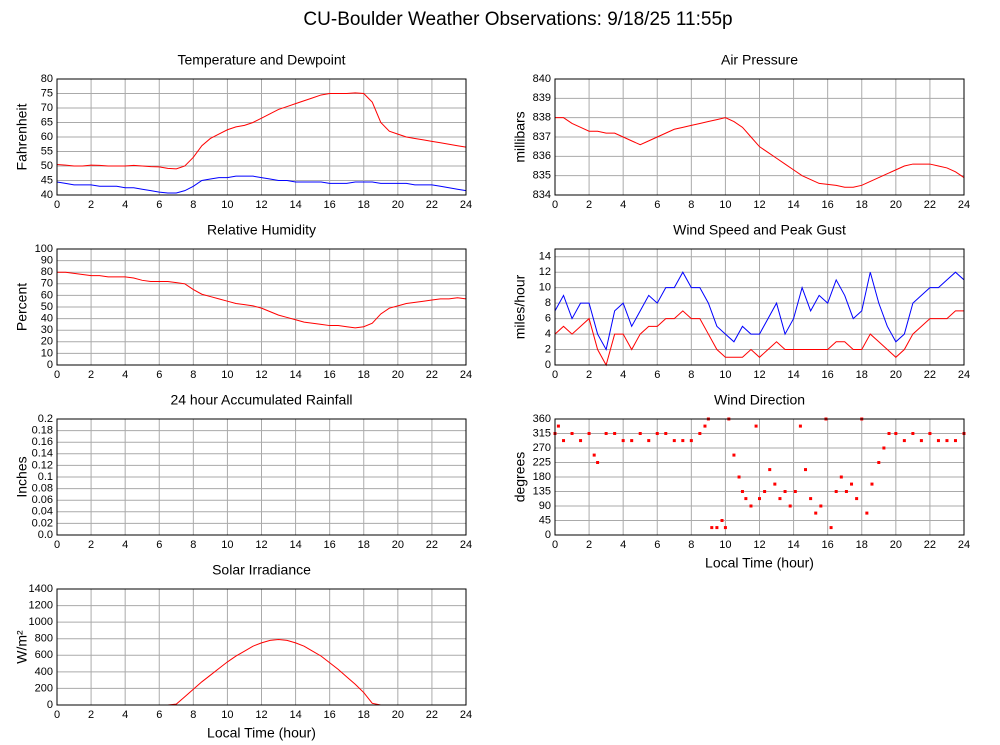  I want to click on x-tick-label: 18, so click(862, 375).